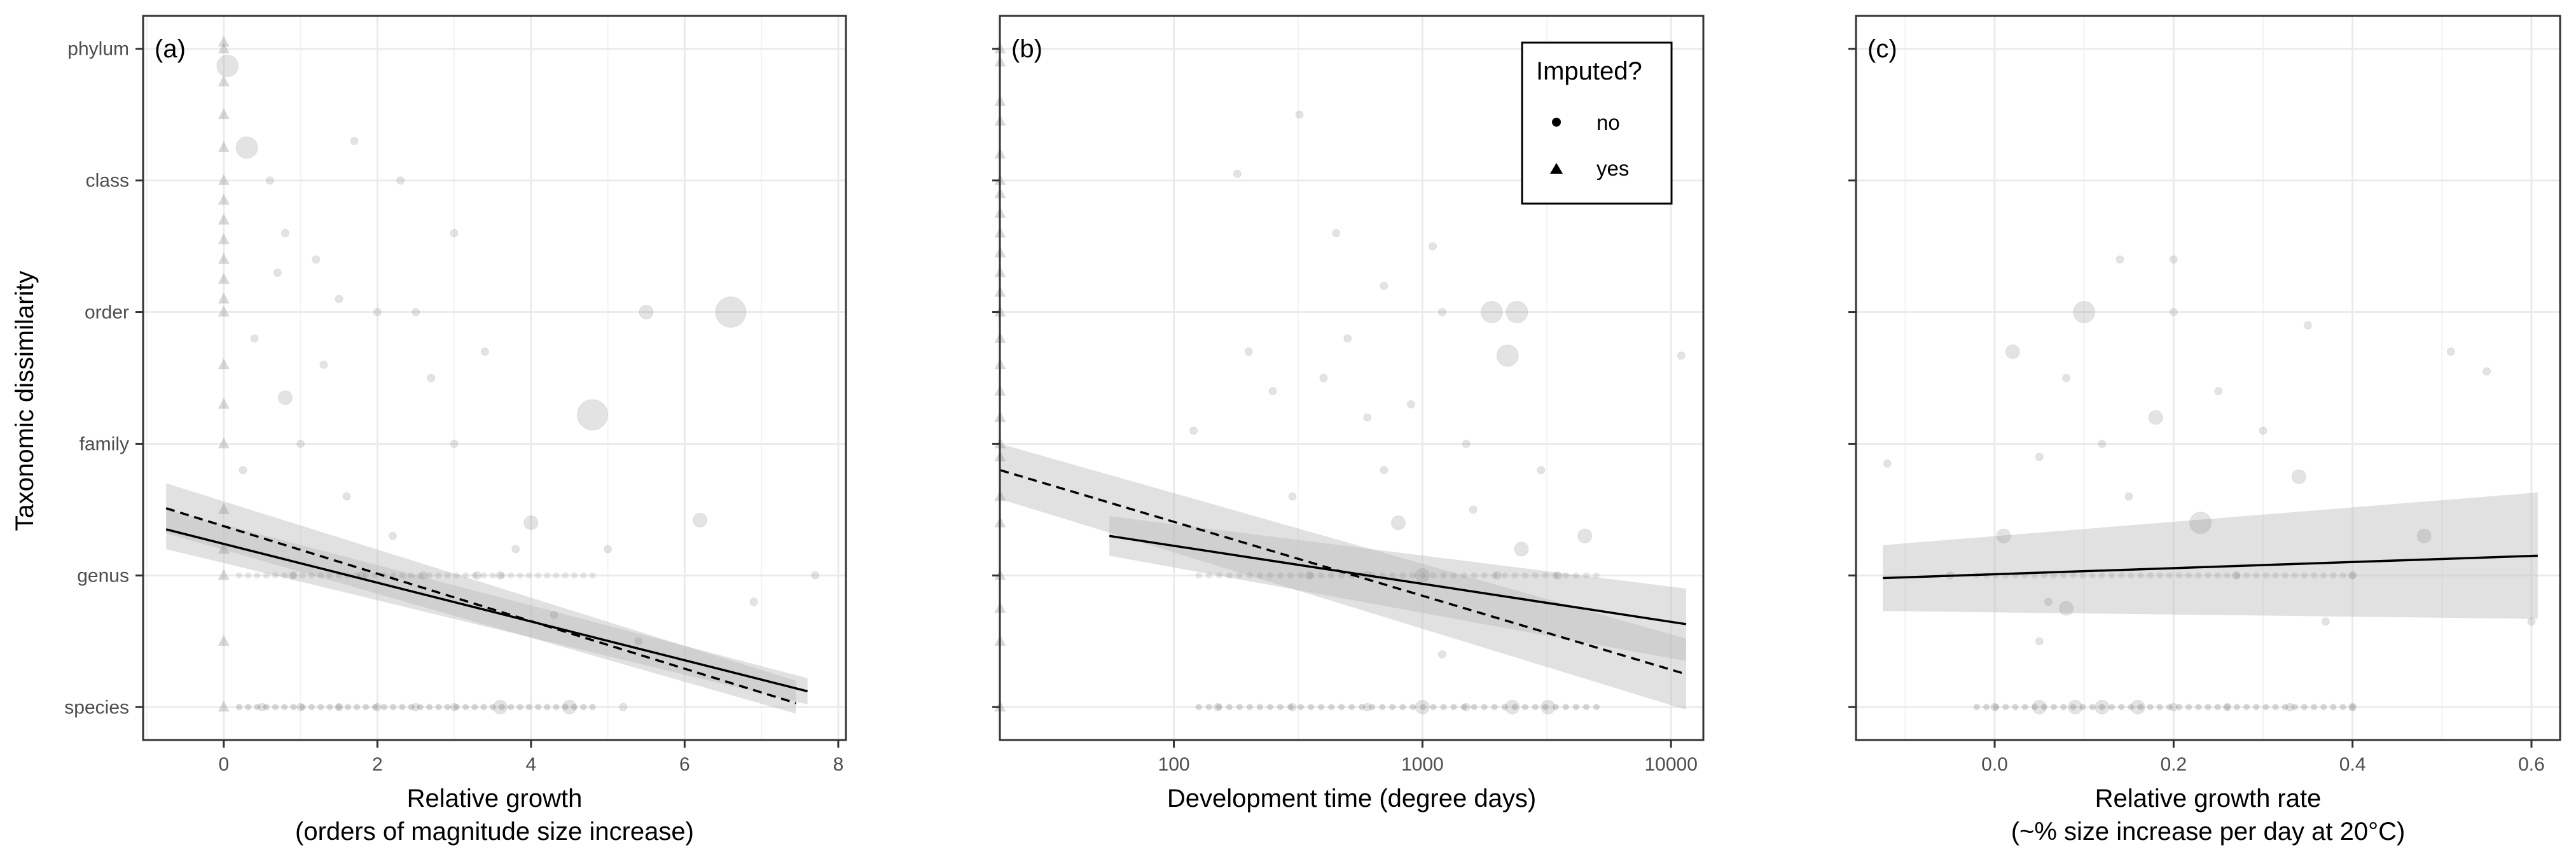  I want to click on y-tick-label: class, so click(107, 181).